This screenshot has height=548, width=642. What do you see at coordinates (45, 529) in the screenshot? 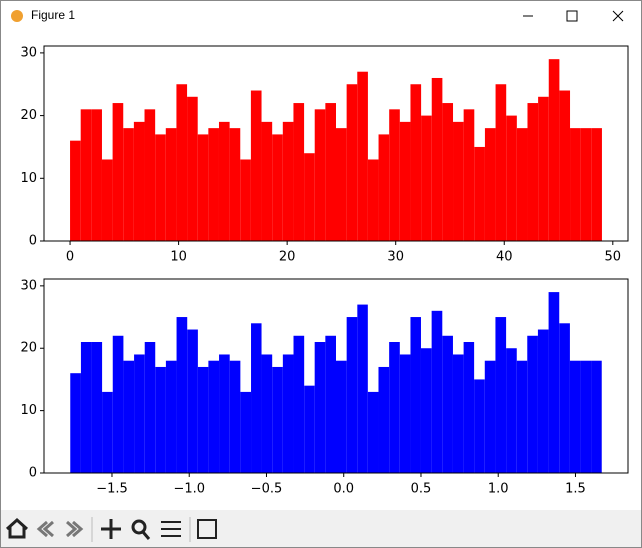
I see `back-button` at bounding box center [45, 529].